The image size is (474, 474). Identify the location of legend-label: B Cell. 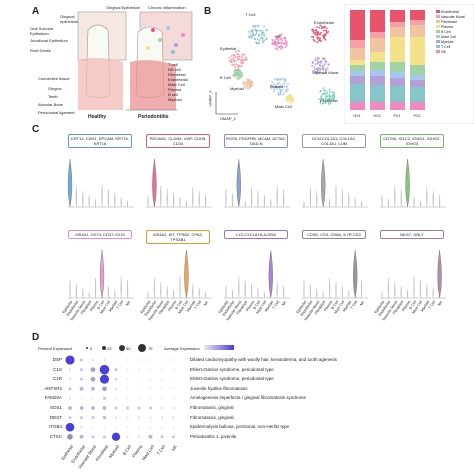
(446, 32).